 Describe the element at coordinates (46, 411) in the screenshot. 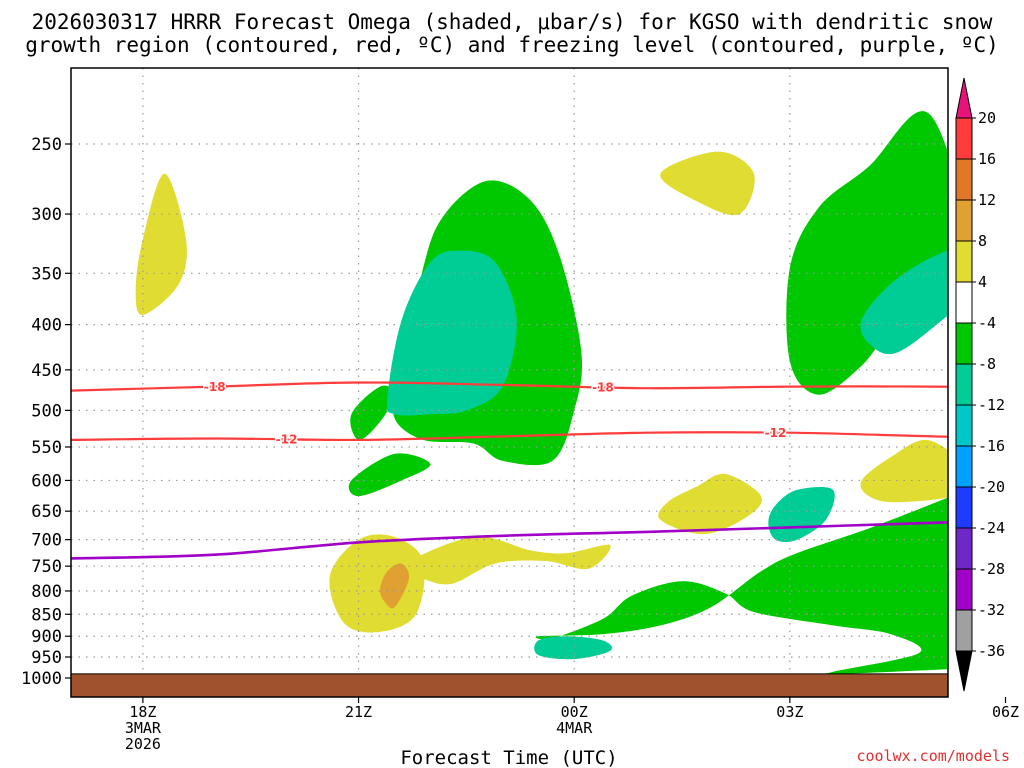

I see `y-tick-label-500: 500` at that location.